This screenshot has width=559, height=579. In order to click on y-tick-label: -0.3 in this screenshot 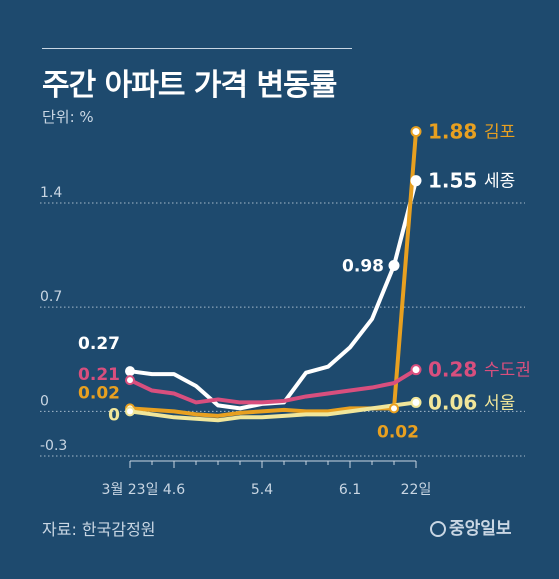, I will do `click(53, 446)`.